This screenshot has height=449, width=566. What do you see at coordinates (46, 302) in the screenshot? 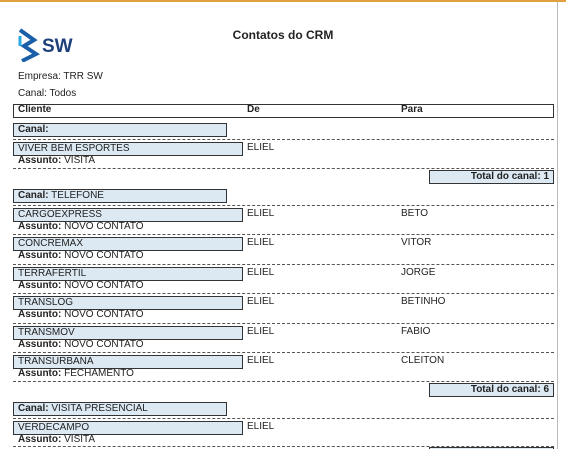
I see `text: TRANSLOG` at bounding box center [46, 302].